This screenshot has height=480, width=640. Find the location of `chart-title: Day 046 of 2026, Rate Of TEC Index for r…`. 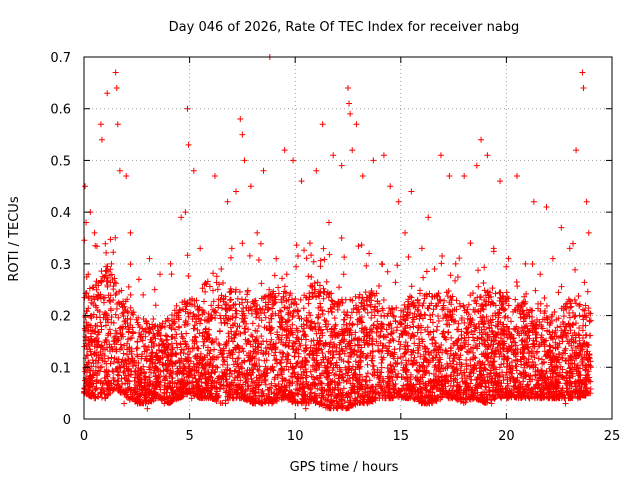

chart-title: Day 046 of 2026, Rate Of TEC Index for r… is located at coordinates (344, 27).